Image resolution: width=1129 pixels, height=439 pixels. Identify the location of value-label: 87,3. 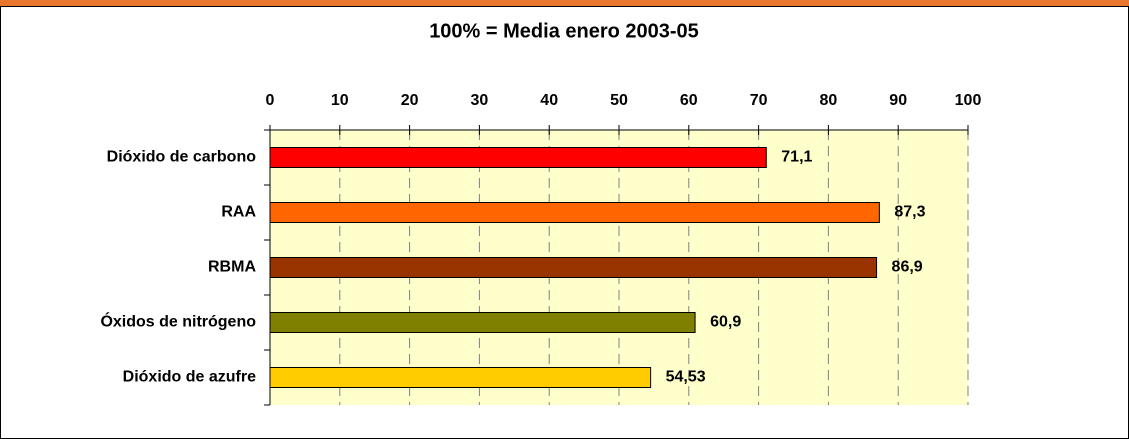
(909, 212).